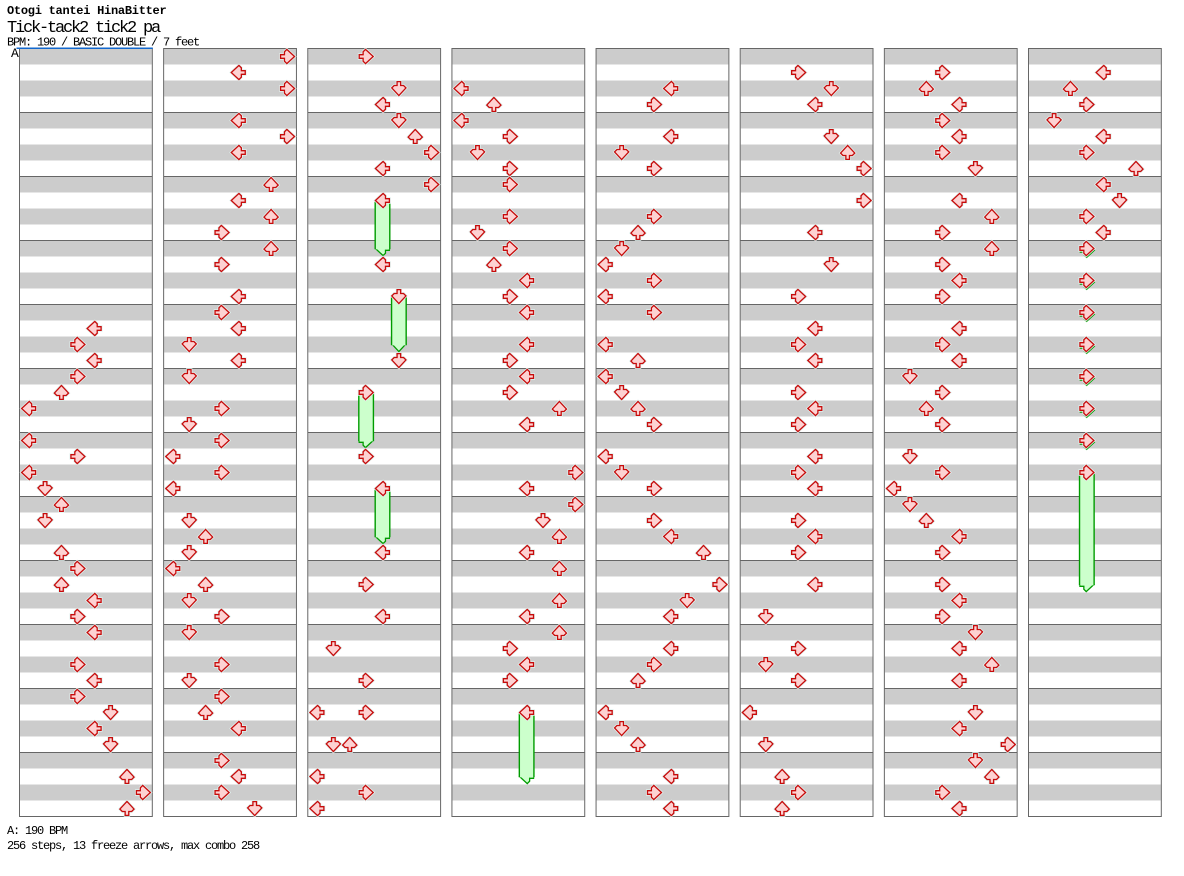 The height and width of the screenshot is (876, 1184). I want to click on svg-text: A: 190 BPM, so click(37, 831).